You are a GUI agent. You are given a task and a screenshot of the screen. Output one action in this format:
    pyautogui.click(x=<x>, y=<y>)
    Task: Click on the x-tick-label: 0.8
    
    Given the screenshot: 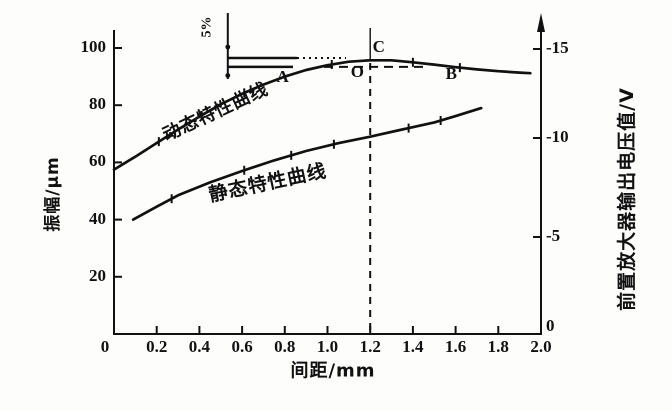 What is the action you would take?
    pyautogui.click(x=285, y=346)
    